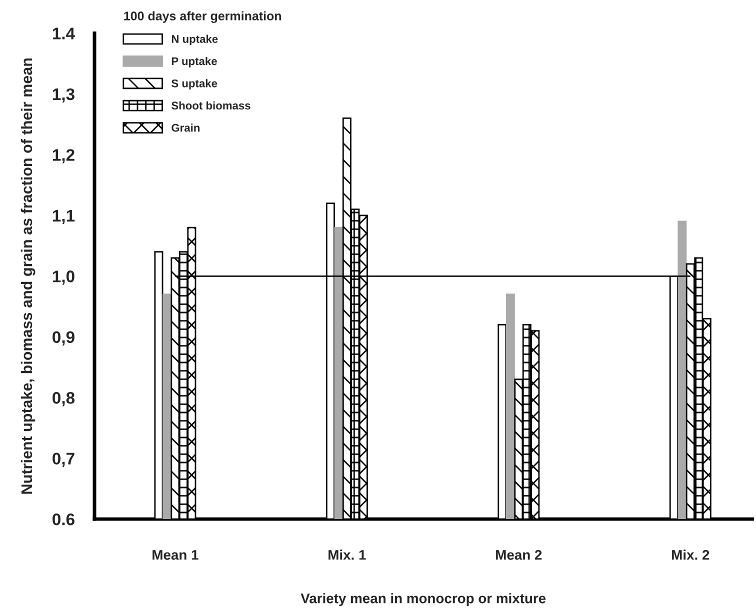 This screenshot has height=615, width=756. Describe the element at coordinates (347, 555) in the screenshot. I see `x-tick-label: Mix. 1` at that location.